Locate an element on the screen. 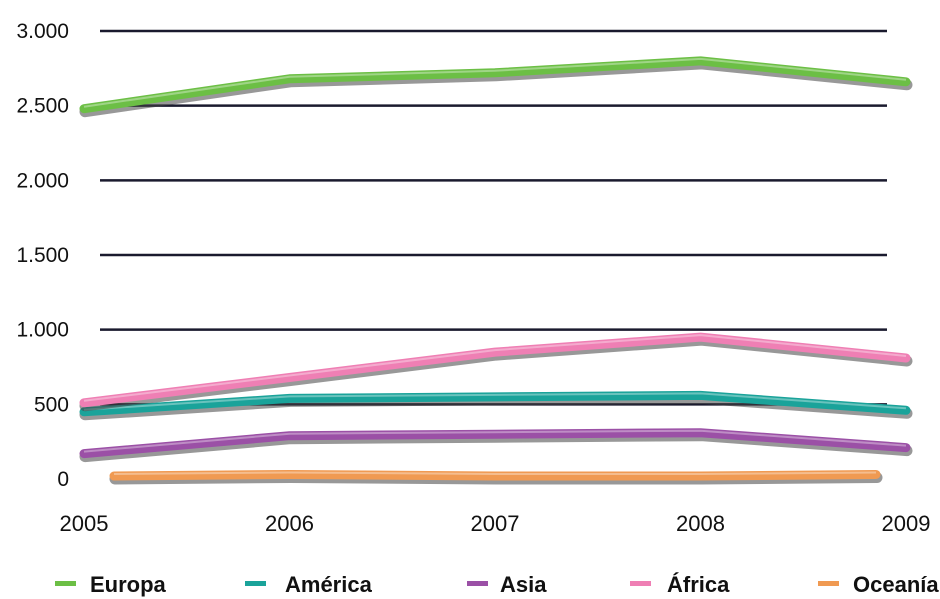 The width and height of the screenshot is (940, 599). legend: Europa América Asia África Oceanía is located at coordinates (497, 584).